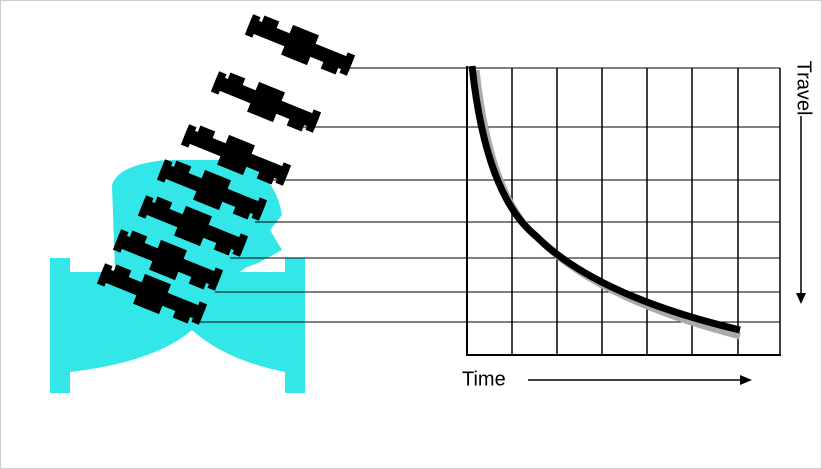 The height and width of the screenshot is (469, 822). I want to click on time-arrowhead, so click(746, 380).